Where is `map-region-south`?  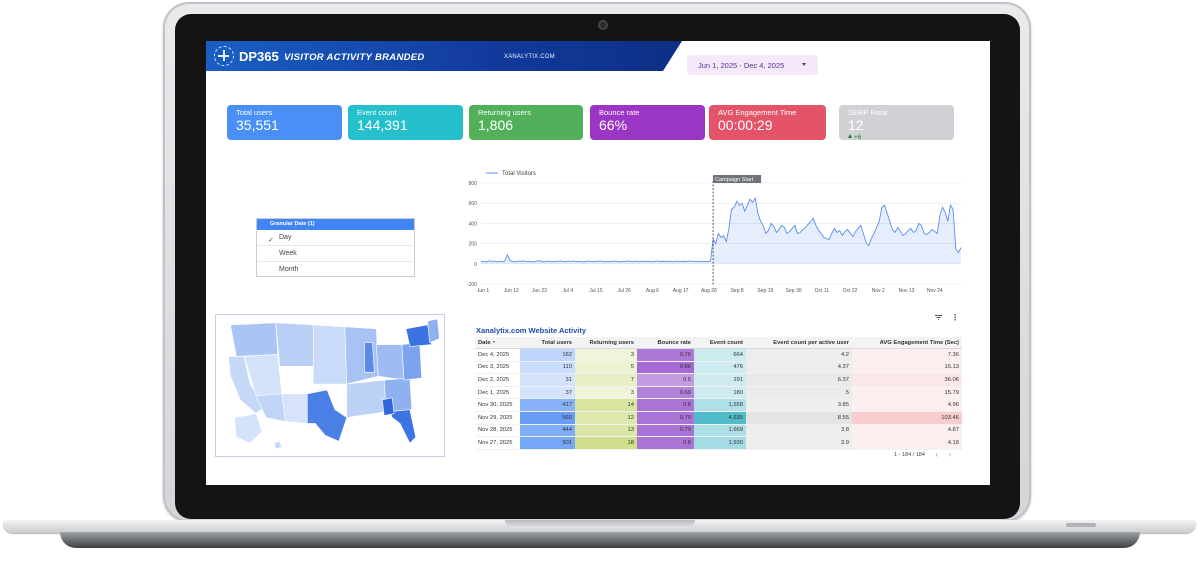
map-region-south is located at coordinates (366, 398).